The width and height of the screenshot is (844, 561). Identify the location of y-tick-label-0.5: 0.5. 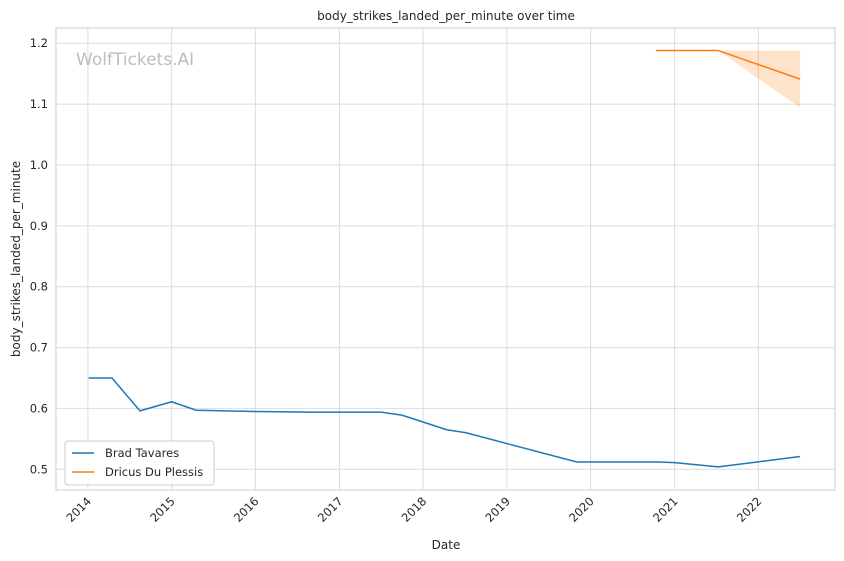
(39, 469).